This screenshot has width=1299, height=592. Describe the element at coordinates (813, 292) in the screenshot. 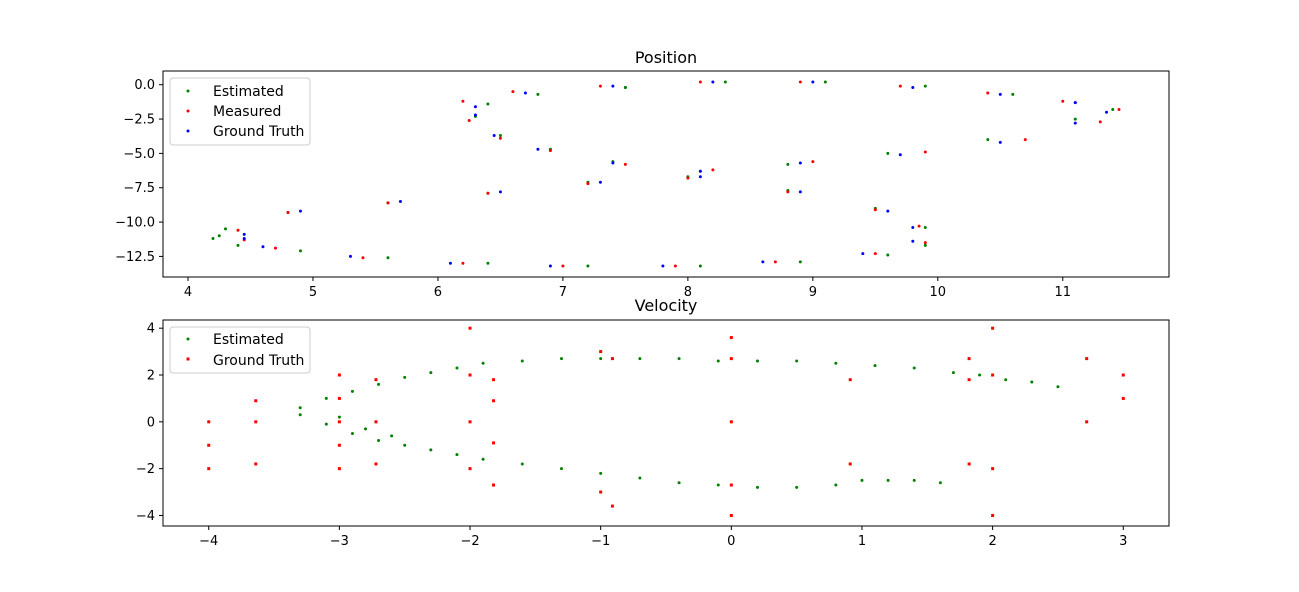

I see `position-x-tick-label: 9` at that location.